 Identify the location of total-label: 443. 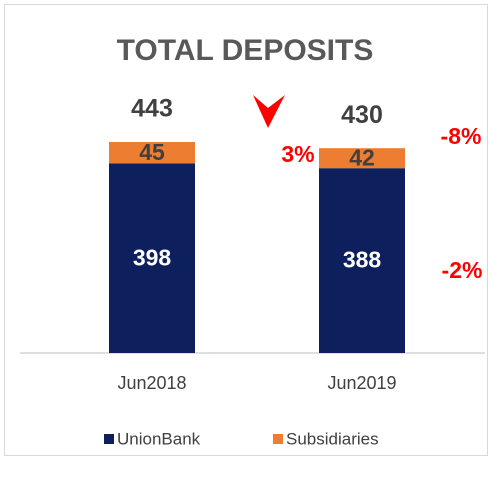
(152, 109).